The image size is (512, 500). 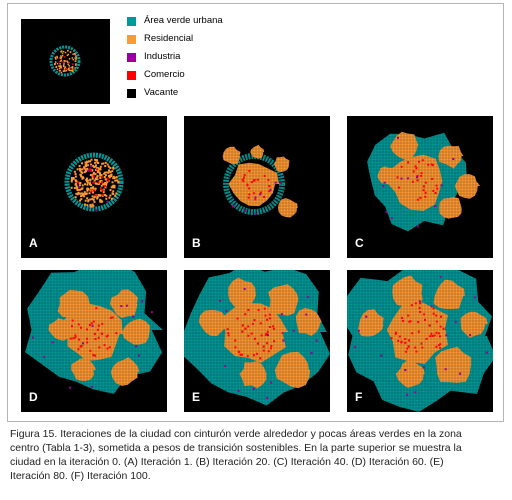 What do you see at coordinates (161, 92) in the screenshot?
I see `legend-label: Vacante` at bounding box center [161, 92].